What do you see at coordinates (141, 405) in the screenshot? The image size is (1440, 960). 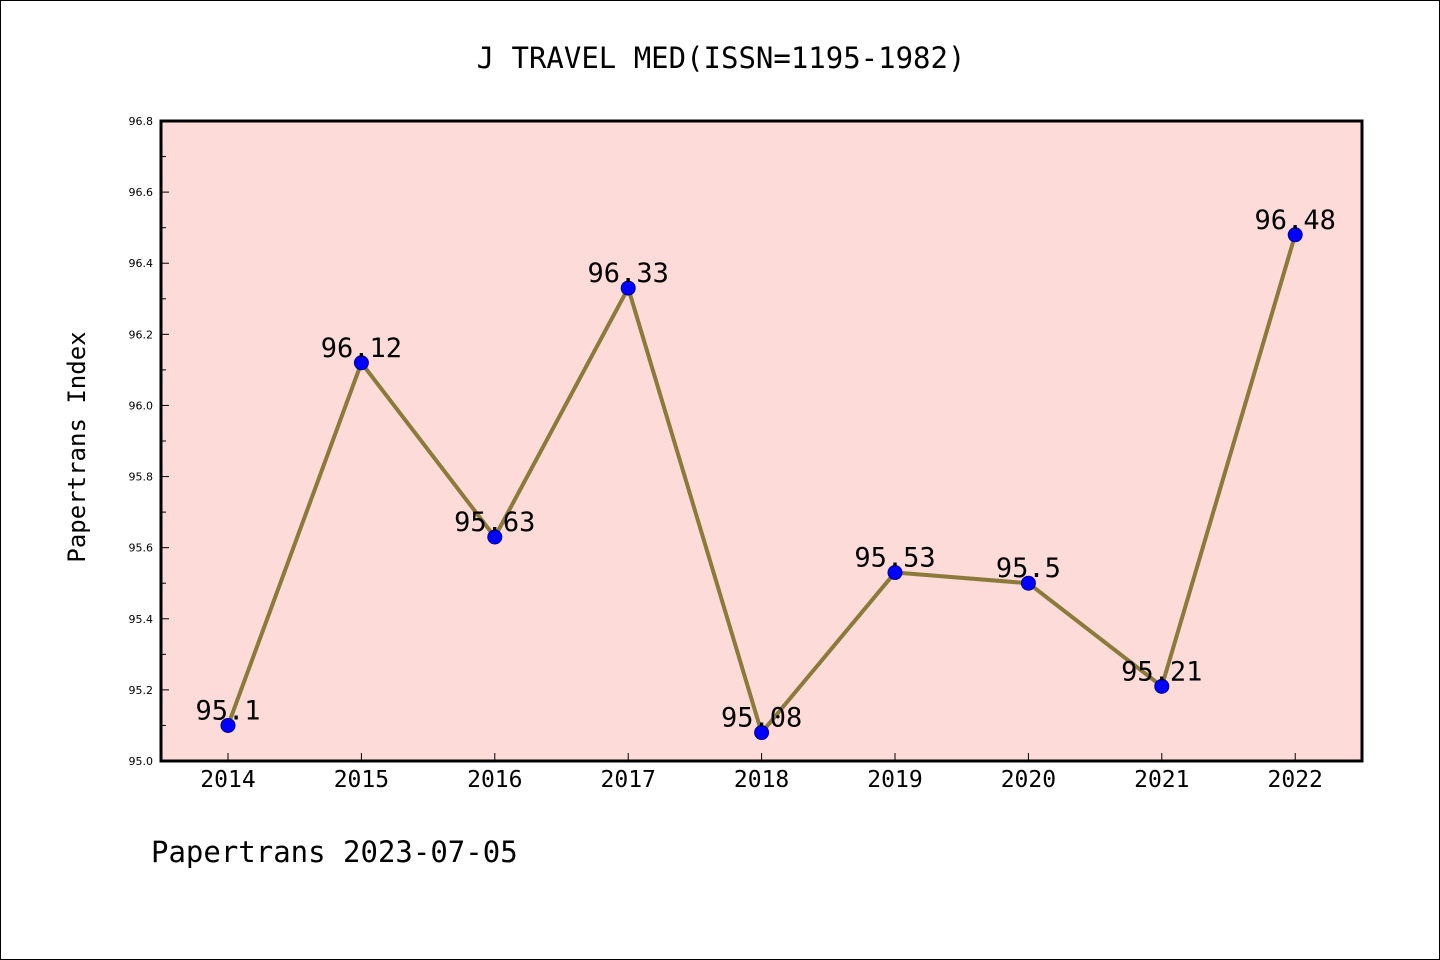 I see `y-tick-label: 96.0` at bounding box center [141, 405].